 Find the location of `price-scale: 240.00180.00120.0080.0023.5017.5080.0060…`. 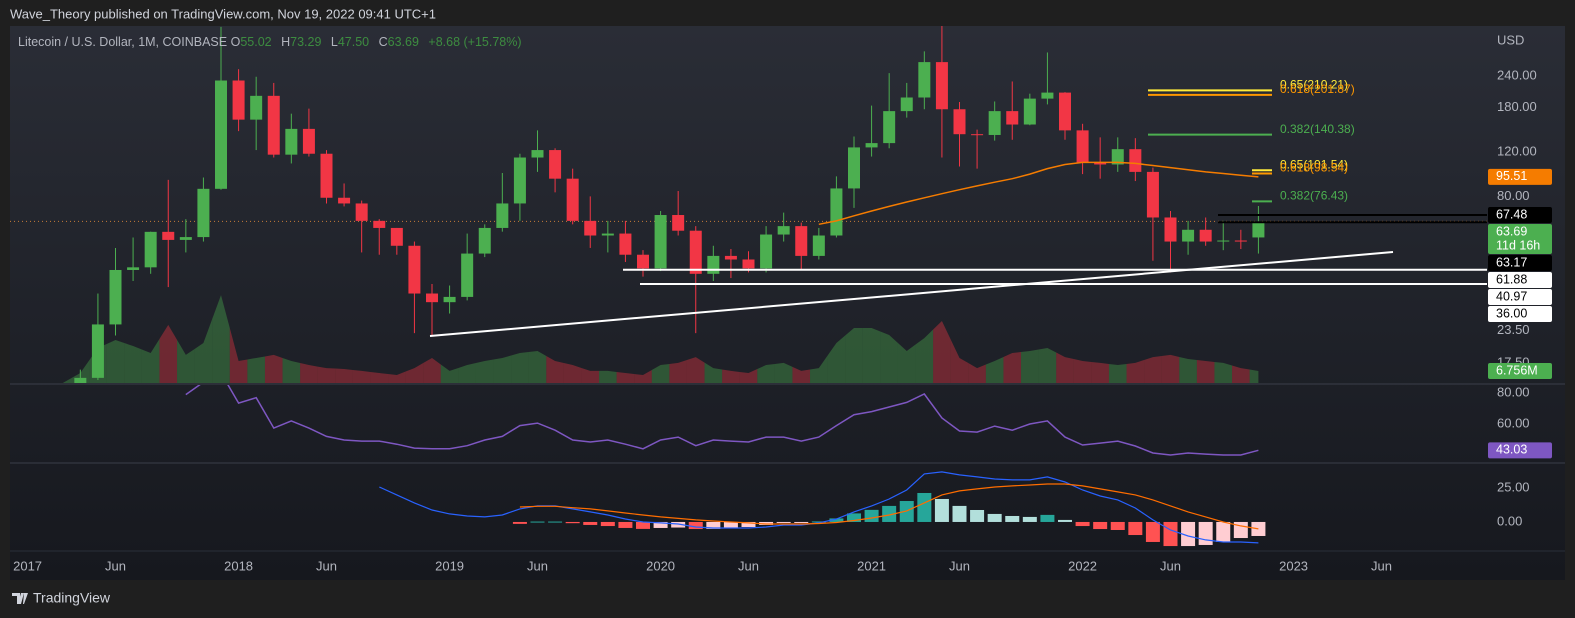

price-scale: 240.00180.00120.0080.0023.5017.5080.0060… is located at coordinates (1520, 297).